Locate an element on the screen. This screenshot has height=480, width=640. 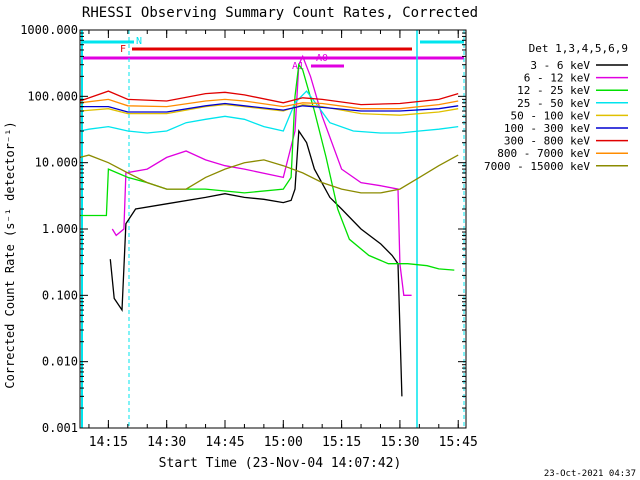
legend-label-5: 100 - 300 keV is located at coordinates (547, 128).